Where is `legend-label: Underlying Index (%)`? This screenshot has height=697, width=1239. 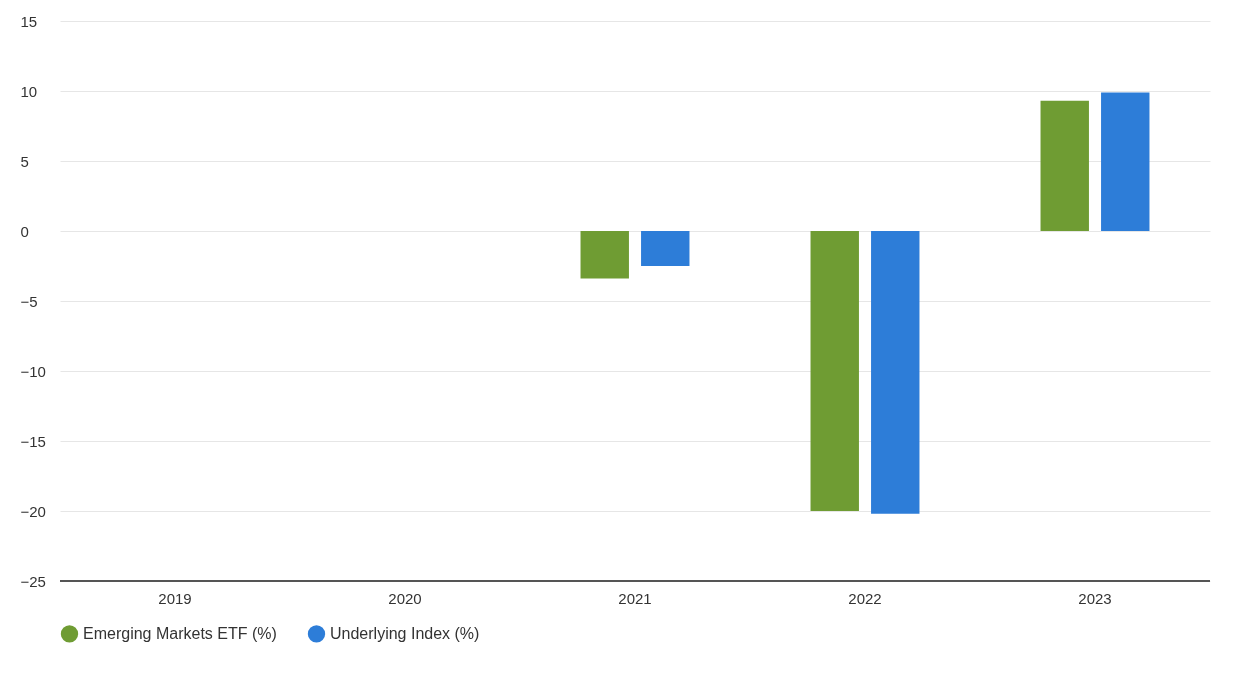
legend-label: Underlying Index (%) is located at coordinates (405, 633).